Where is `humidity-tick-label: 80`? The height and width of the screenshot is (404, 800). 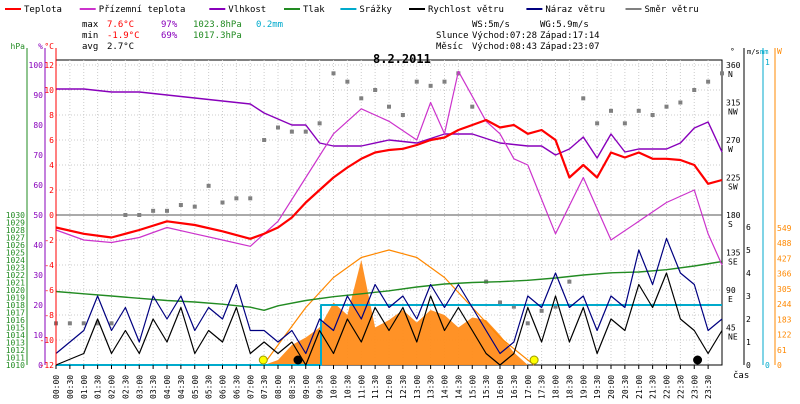
humidity-tick-label: 80 is located at coordinates (38, 125).